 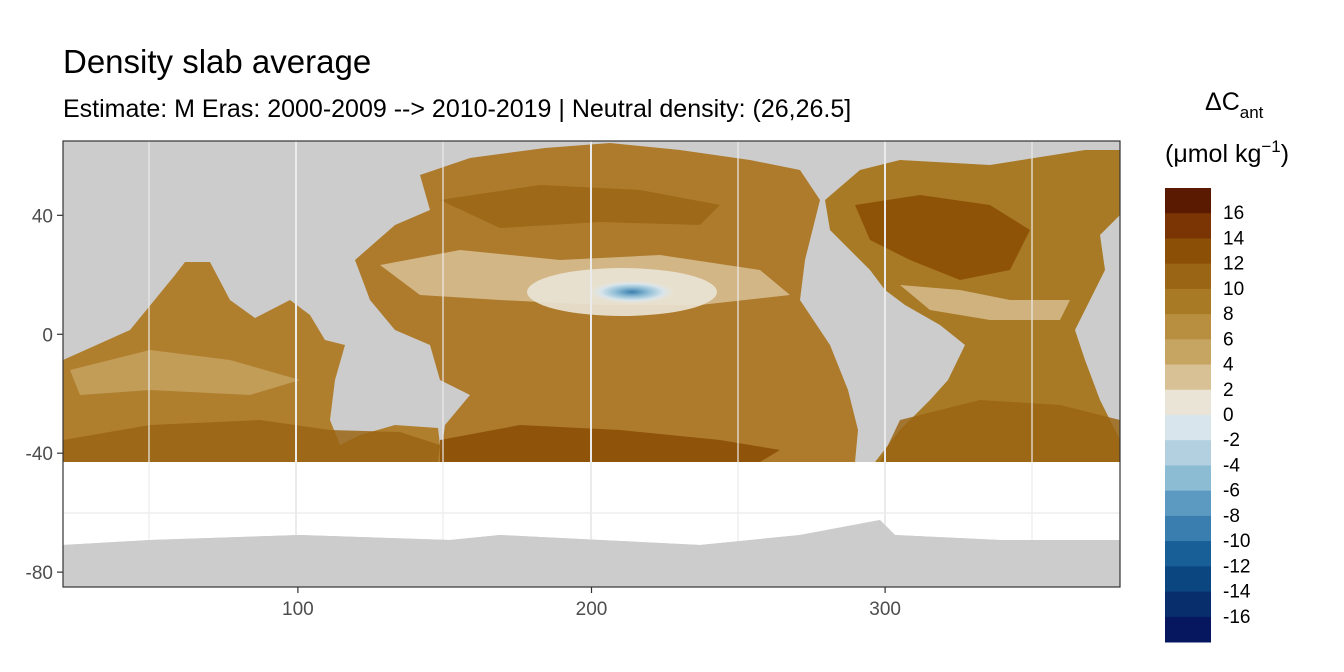 I want to click on legend-unit-close: ), so click(x=1285, y=154).